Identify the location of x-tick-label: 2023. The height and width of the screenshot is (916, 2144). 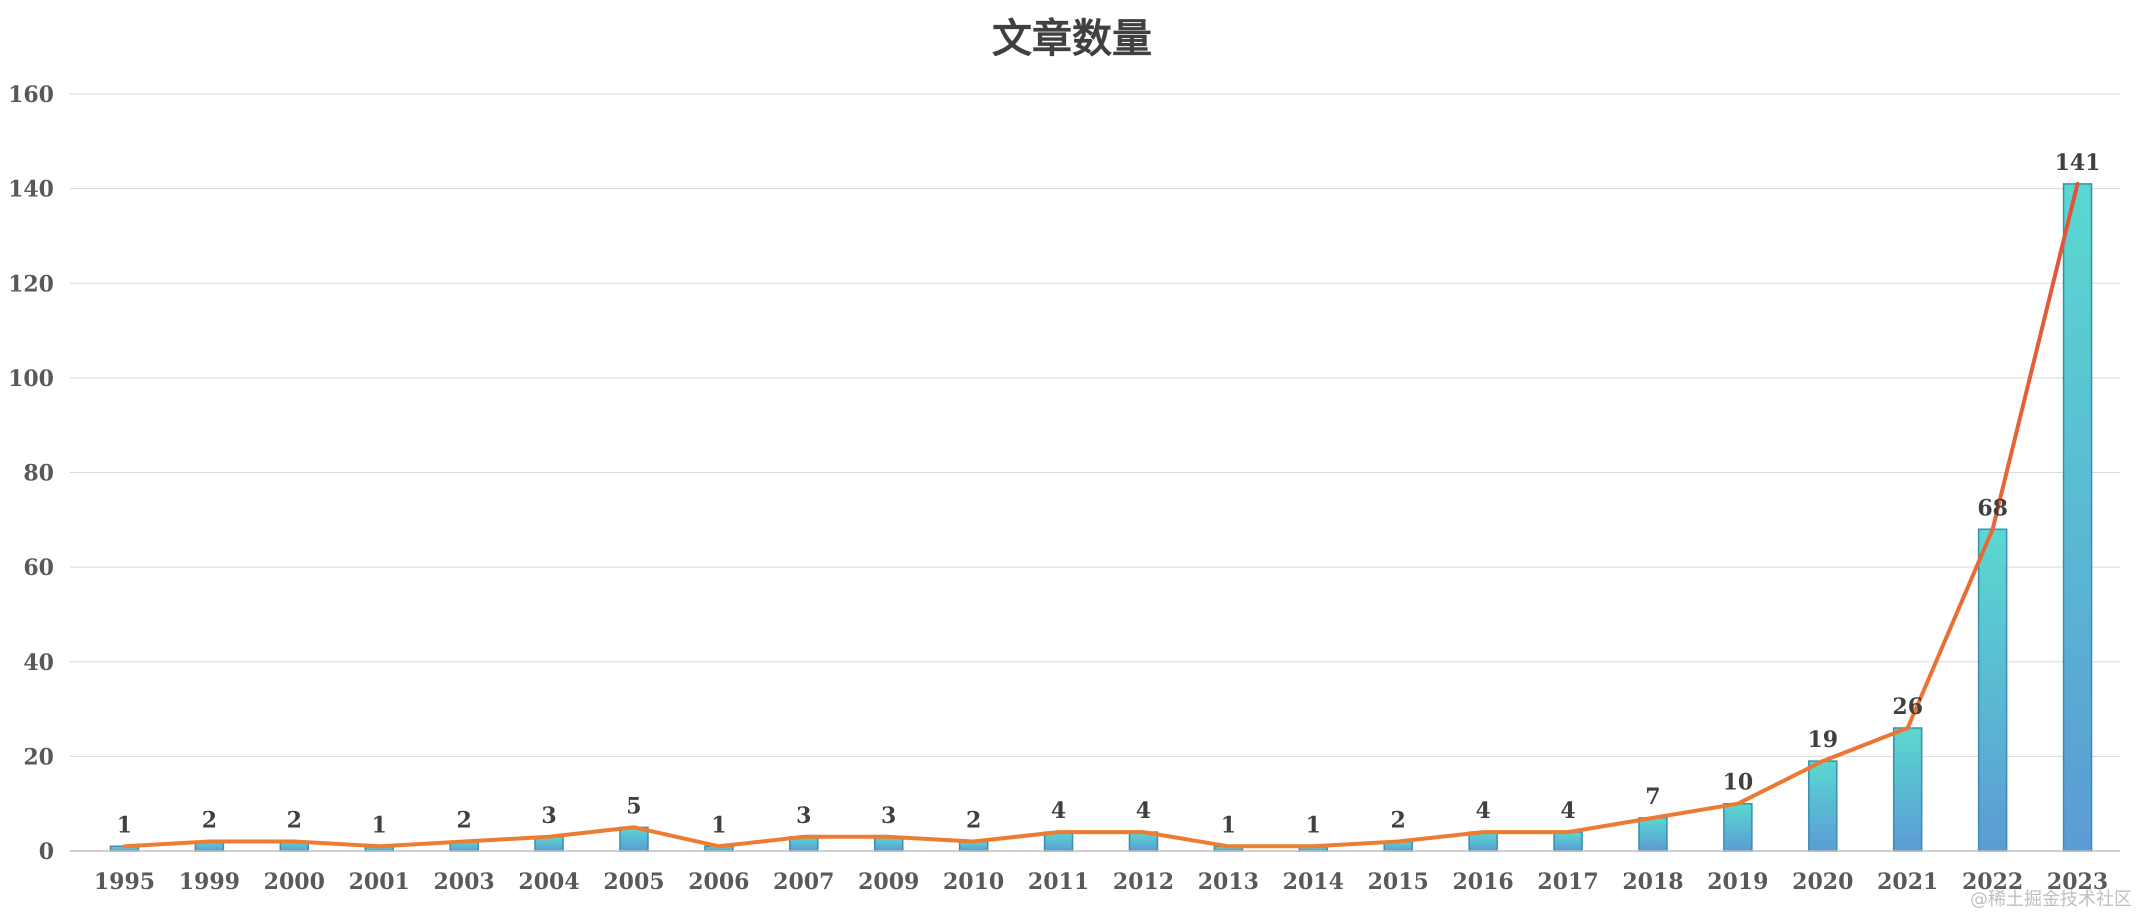
(2077, 882).